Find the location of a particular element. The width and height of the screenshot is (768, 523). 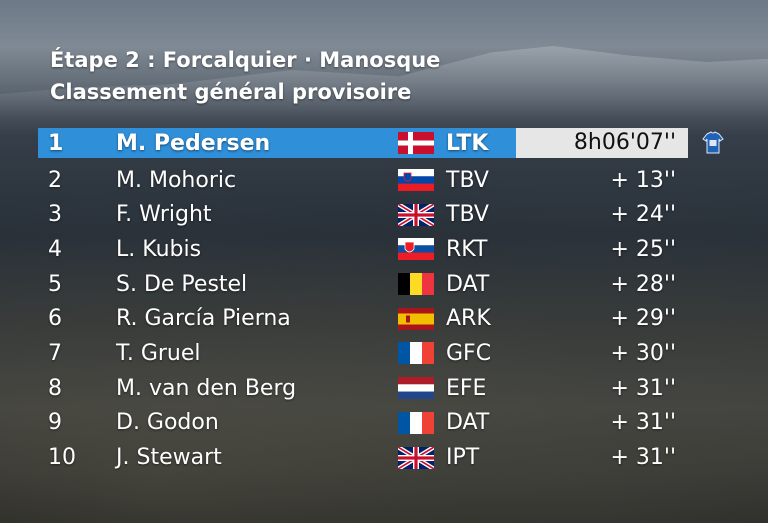

team-code: GFC is located at coordinates (469, 353).